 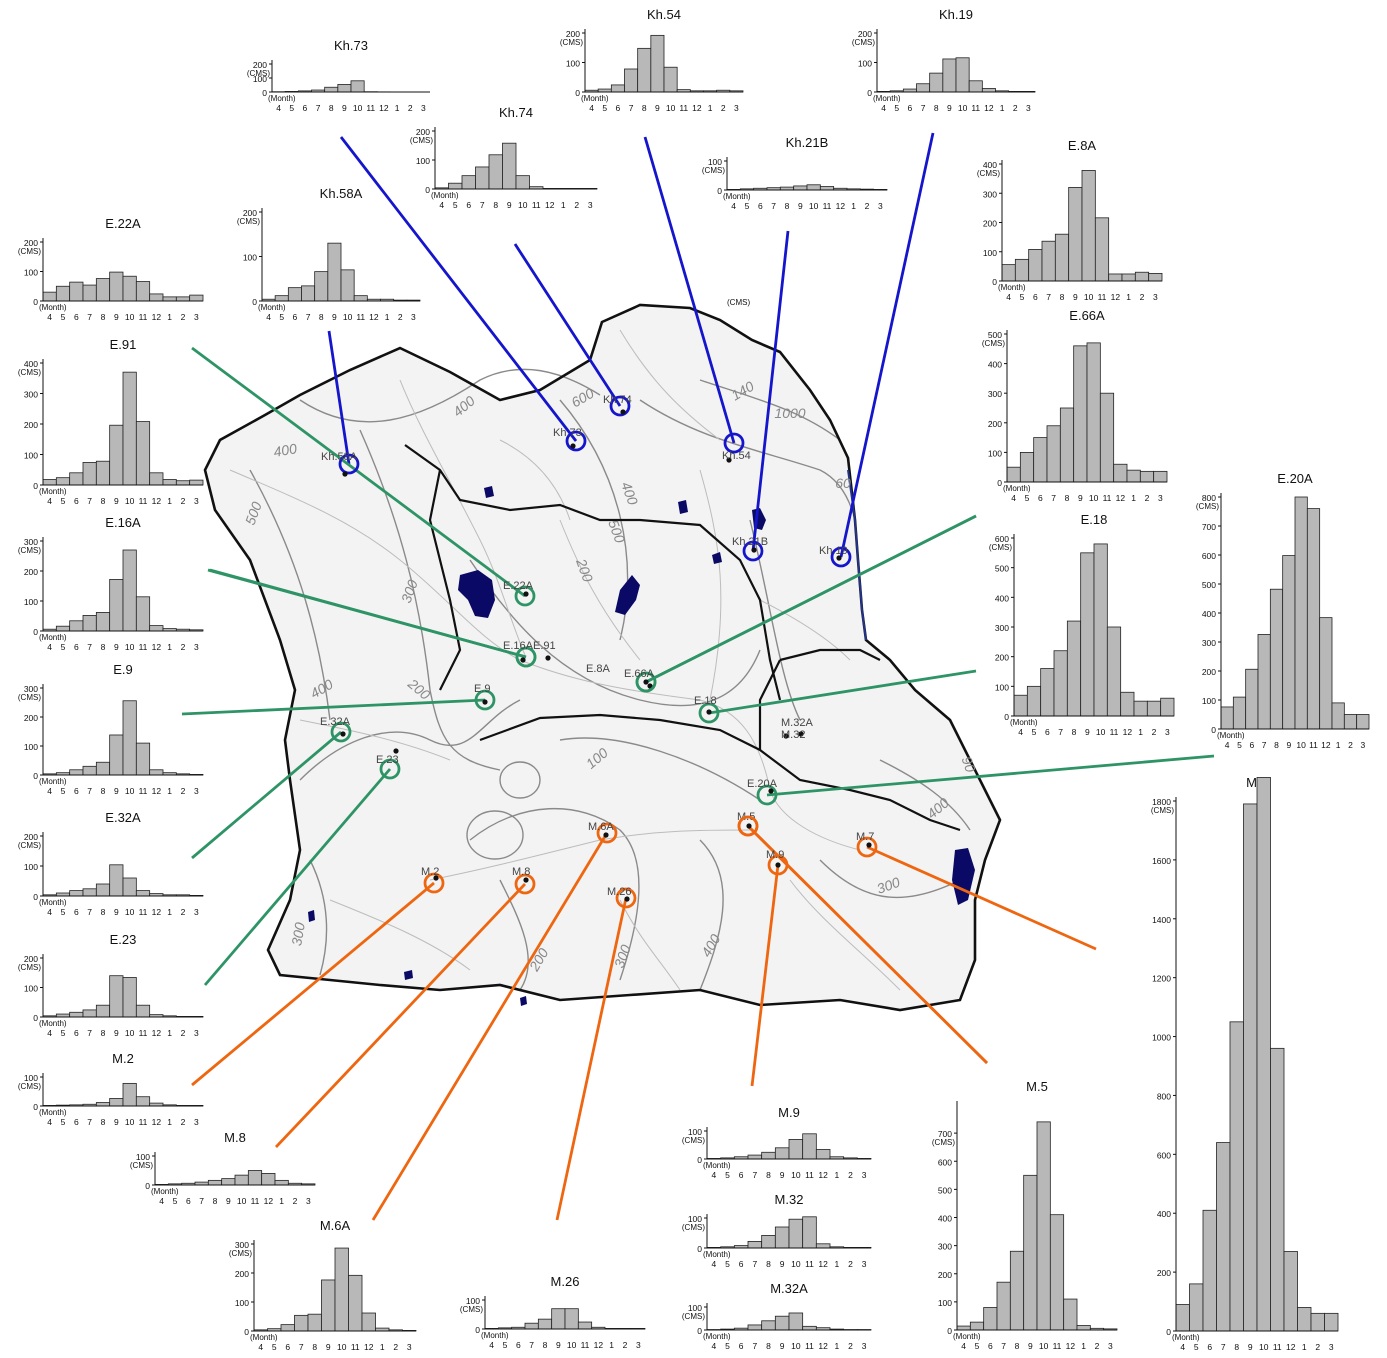 I want to click on leader-line-e-20a, so click(x=990, y=775).